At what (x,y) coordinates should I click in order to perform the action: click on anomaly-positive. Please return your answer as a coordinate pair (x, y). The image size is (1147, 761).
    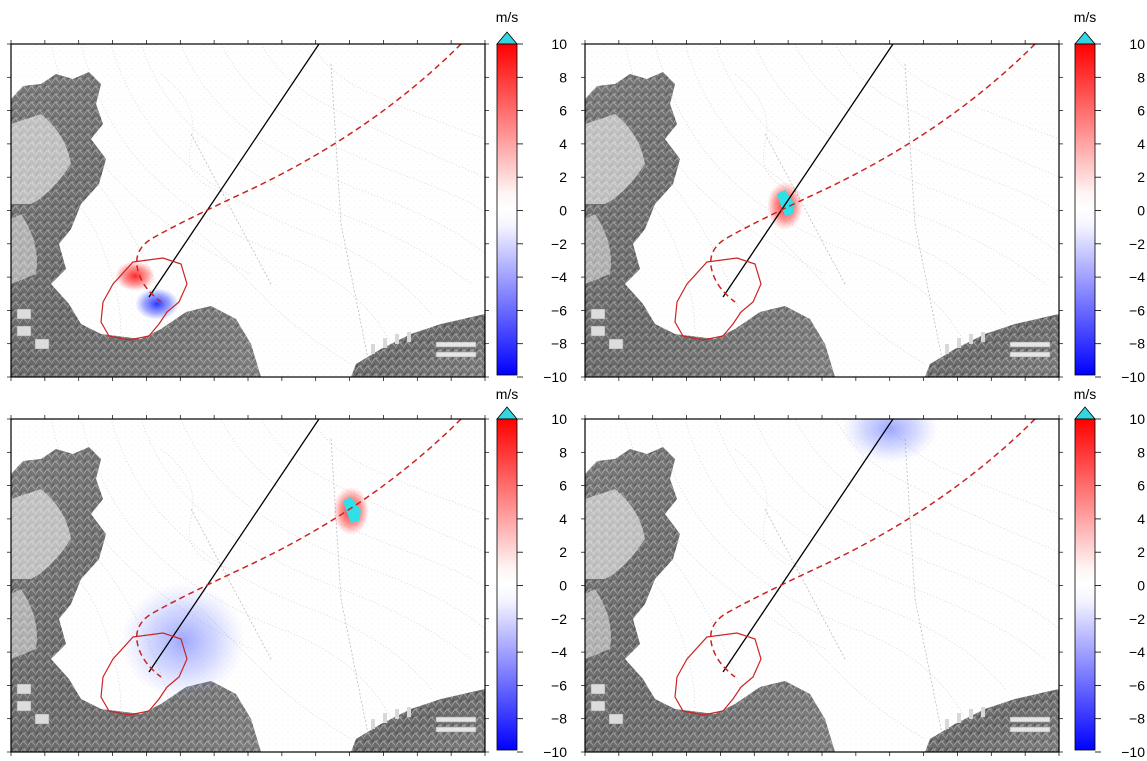
    Looking at the image, I should click on (135, 276).